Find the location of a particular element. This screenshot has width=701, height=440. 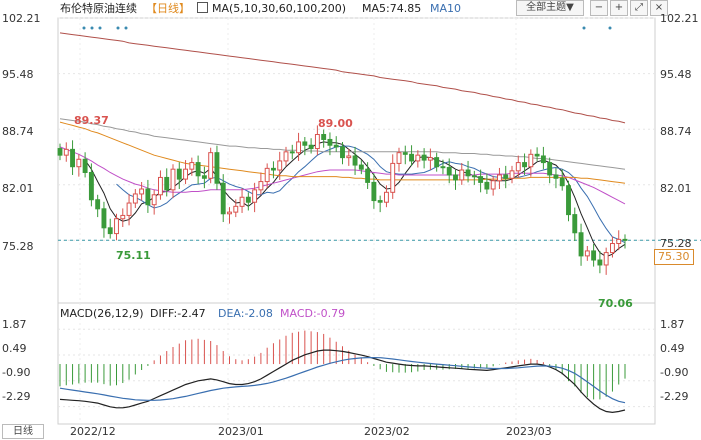

price-tick-left: 102.21 is located at coordinates (21, 18).